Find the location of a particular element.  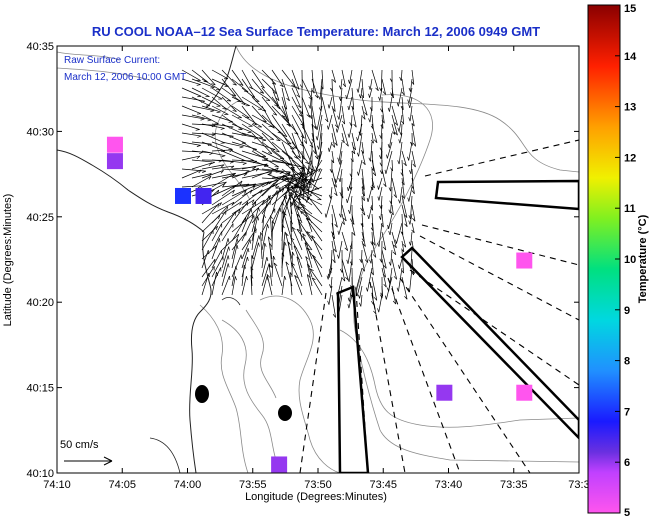

x-tick-label: 73:35 is located at coordinates (514, 485).